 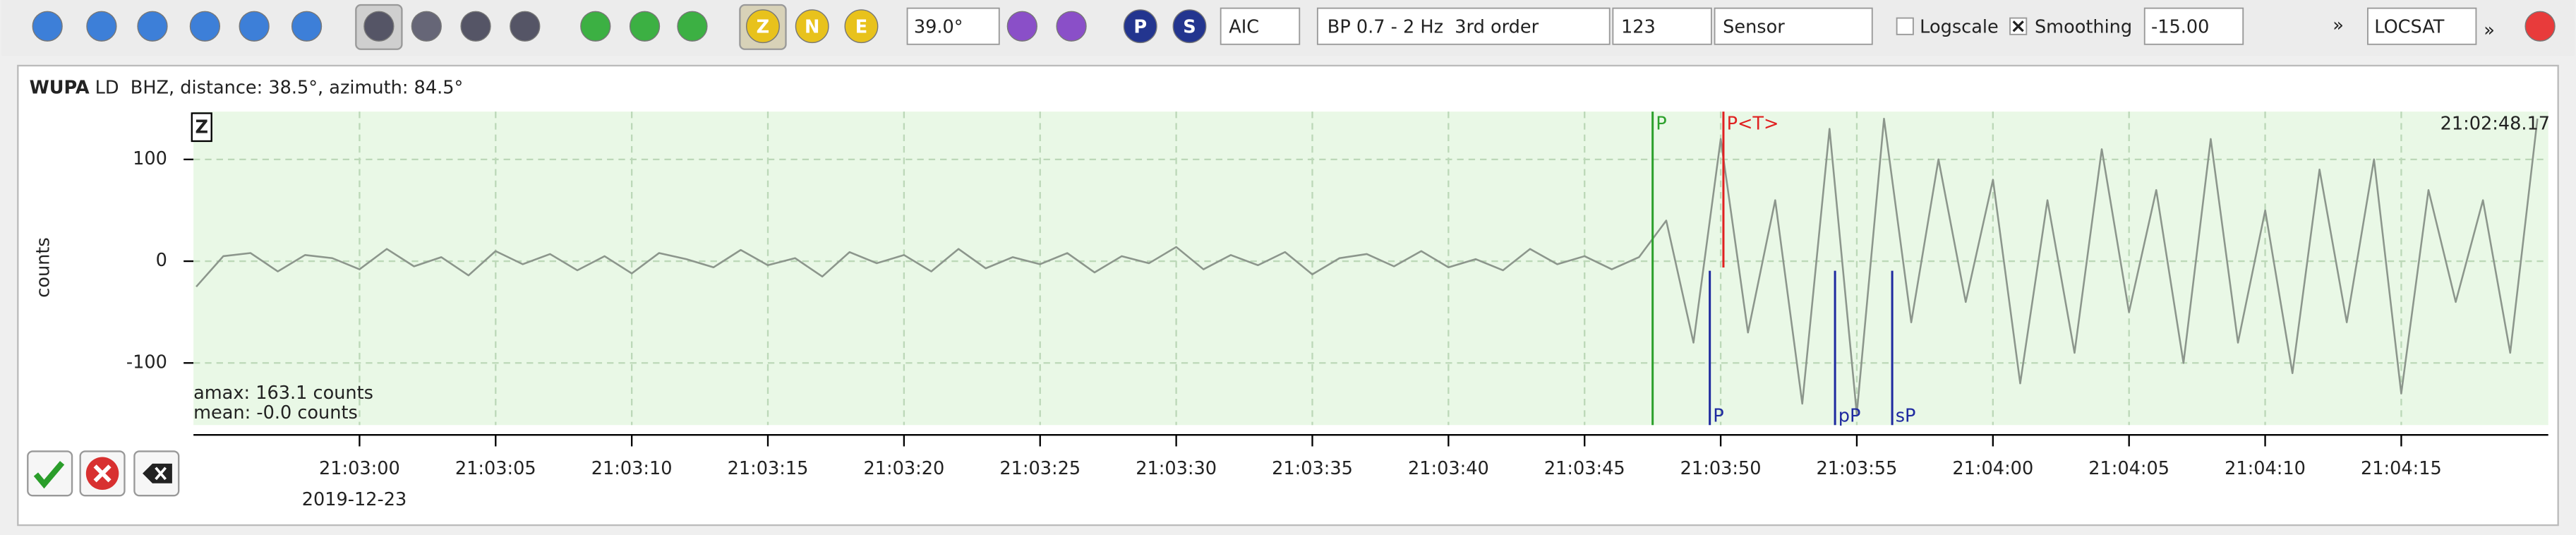 I want to click on y-tick-label: -100, so click(x=146, y=362).